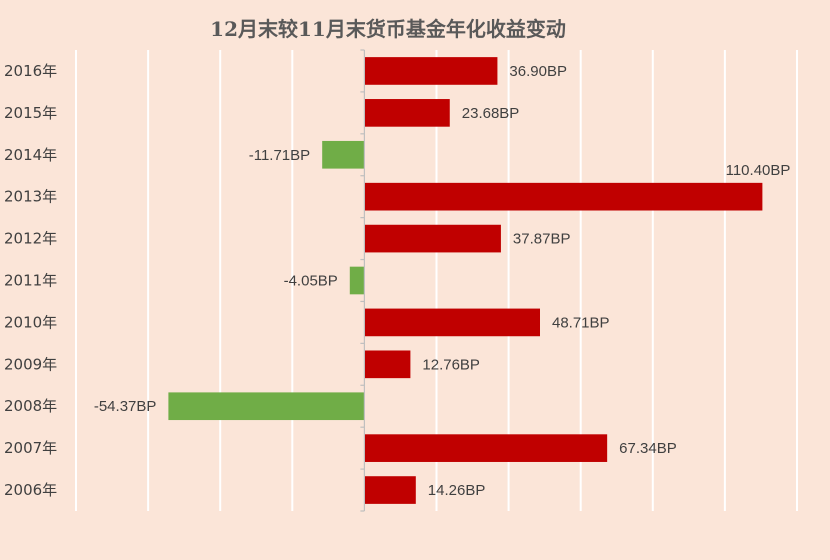  Describe the element at coordinates (491, 113) in the screenshot. I see `data-label: 23.68BP` at that location.